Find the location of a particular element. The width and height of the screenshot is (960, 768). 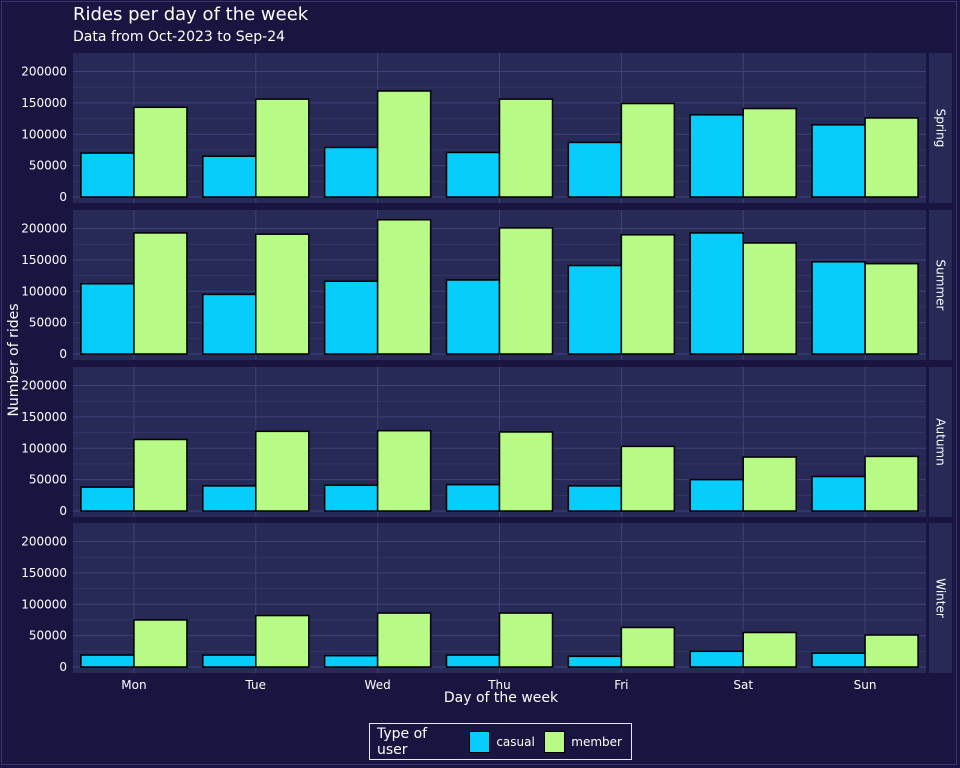

strip-winter is located at coordinates (940, 598).